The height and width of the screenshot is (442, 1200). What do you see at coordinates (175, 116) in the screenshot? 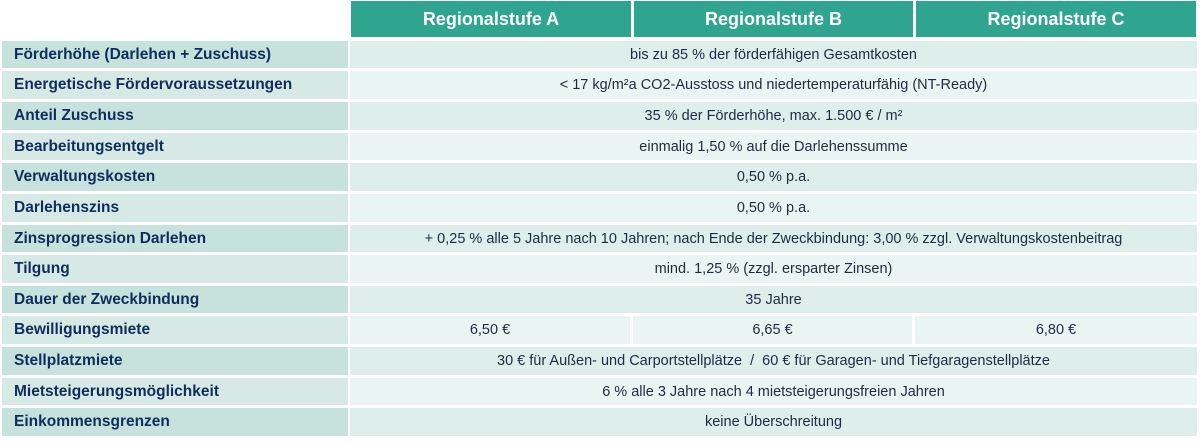
I see `row-label: Anteil Zuschuss` at bounding box center [175, 116].